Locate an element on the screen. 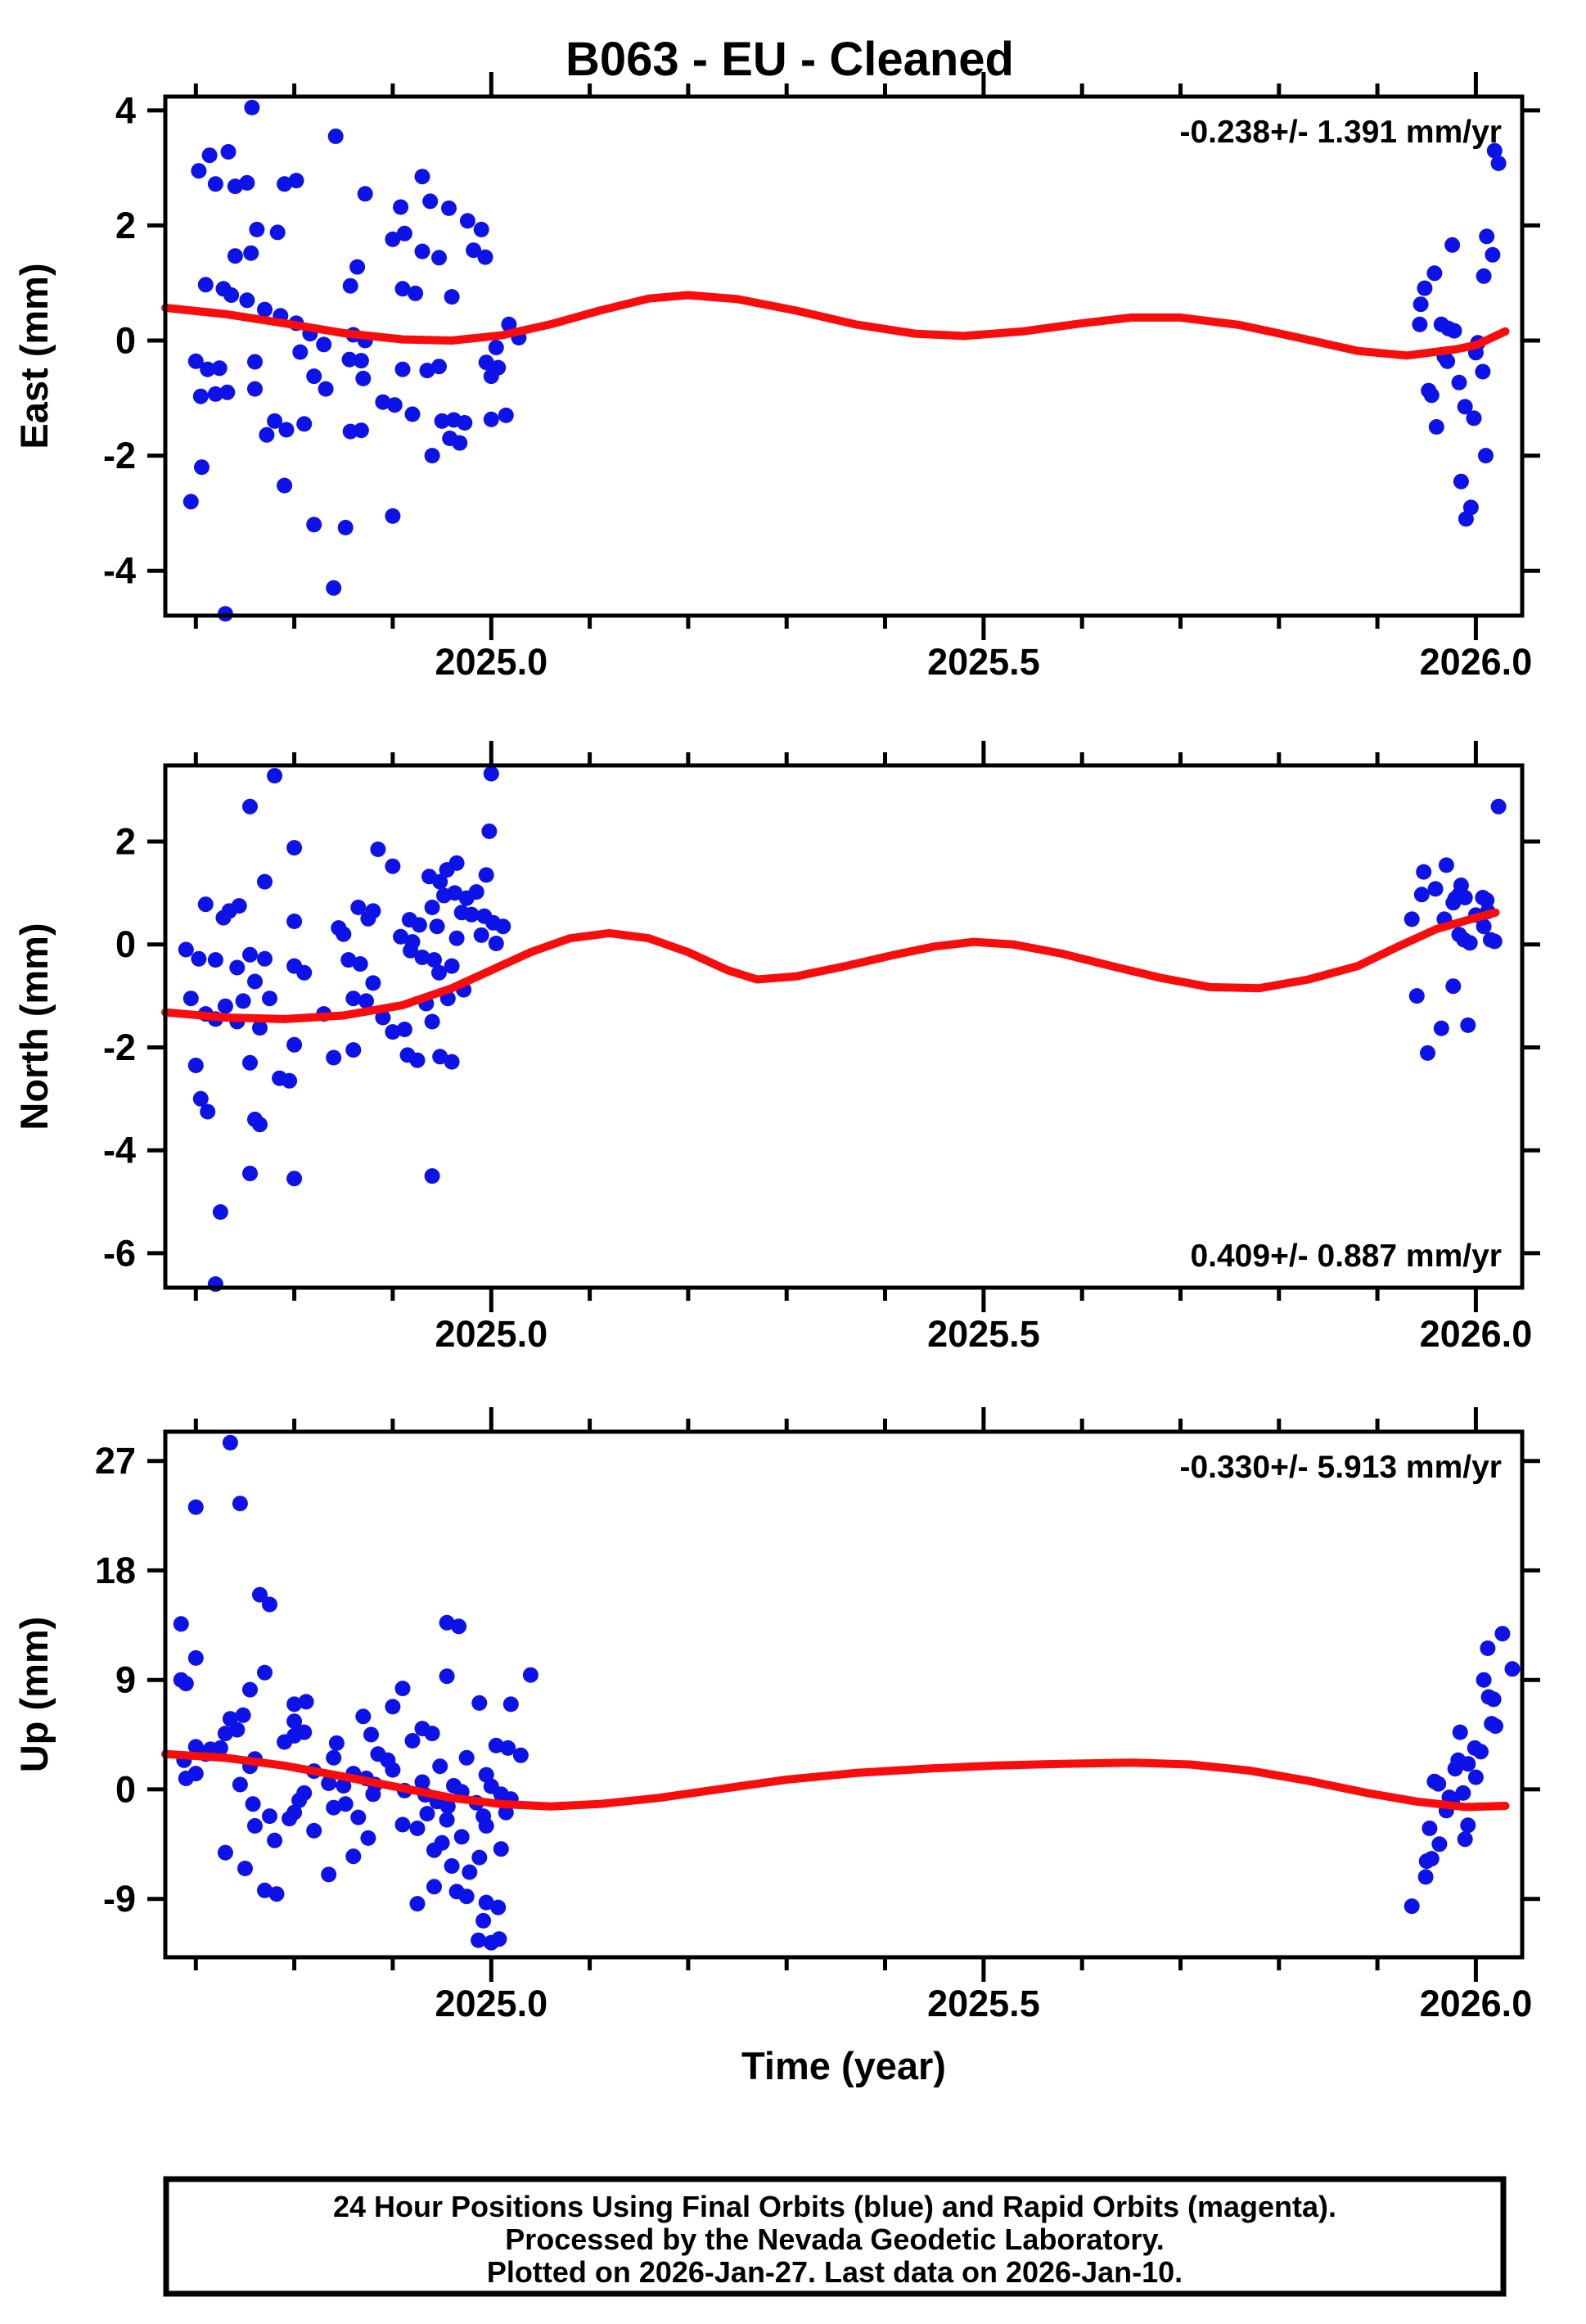 This screenshot has width=1586, height=2324. trend-curve-up is located at coordinates (836, 1780).